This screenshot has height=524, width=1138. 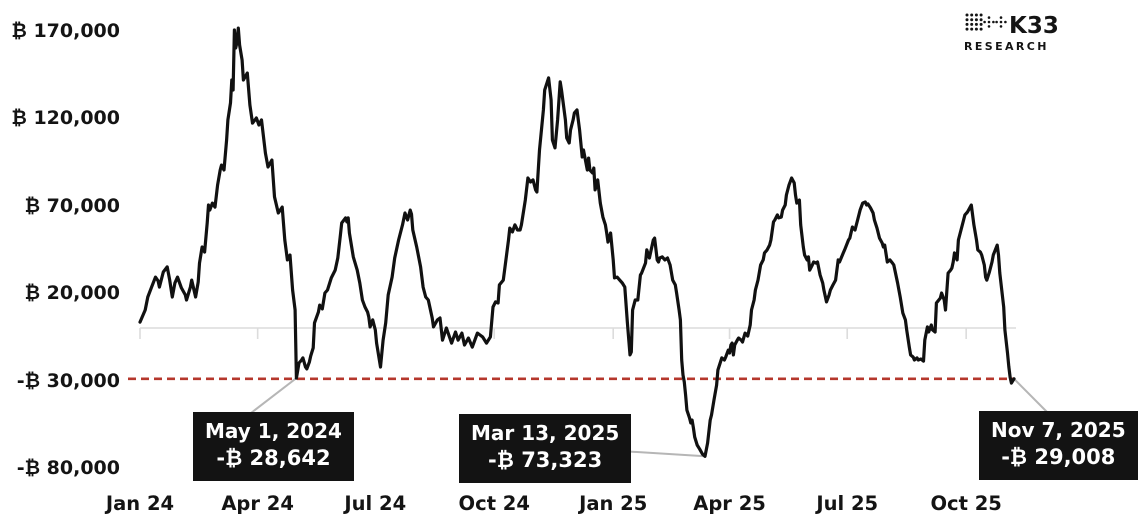 What do you see at coordinates (72, 293) in the screenshot?
I see `y-axis-label: ₿ 20,000` at bounding box center [72, 293].